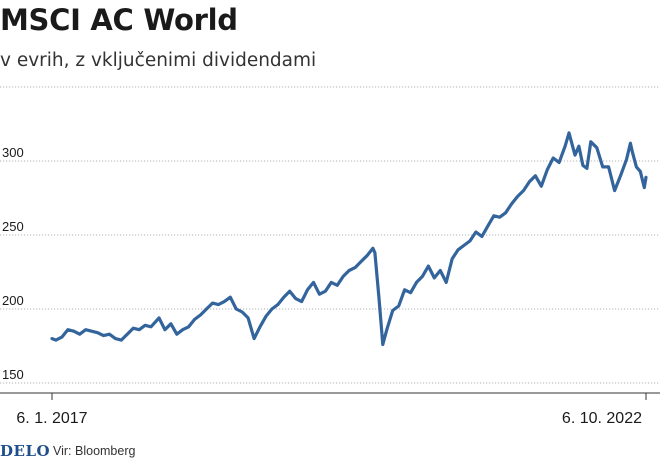 The height and width of the screenshot is (472, 660). Describe the element at coordinates (13, 152) in the screenshot. I see `y-tick-label: 300` at that location.